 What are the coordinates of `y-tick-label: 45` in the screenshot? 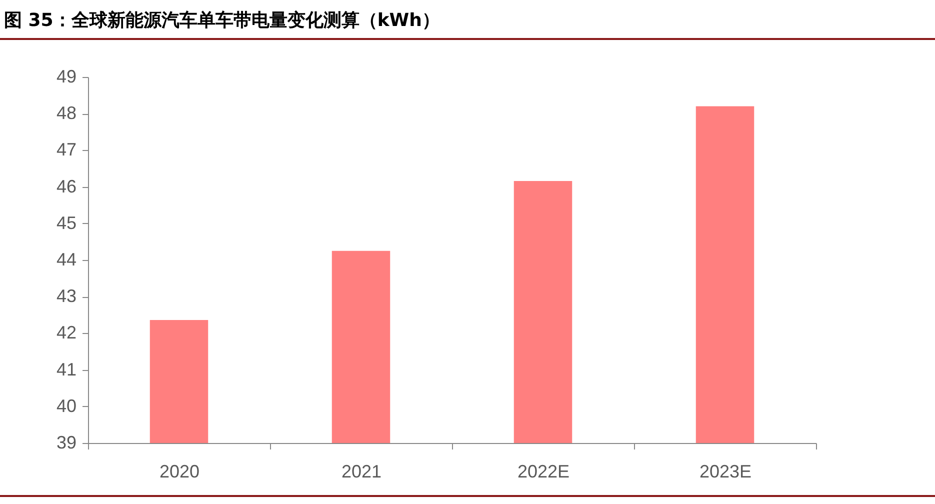 It's located at (66, 222).